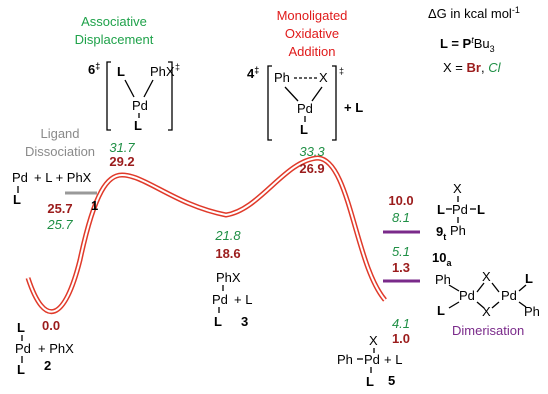  I want to click on species-1-structure: Pd L + L + PhX 1, so click(55, 191).